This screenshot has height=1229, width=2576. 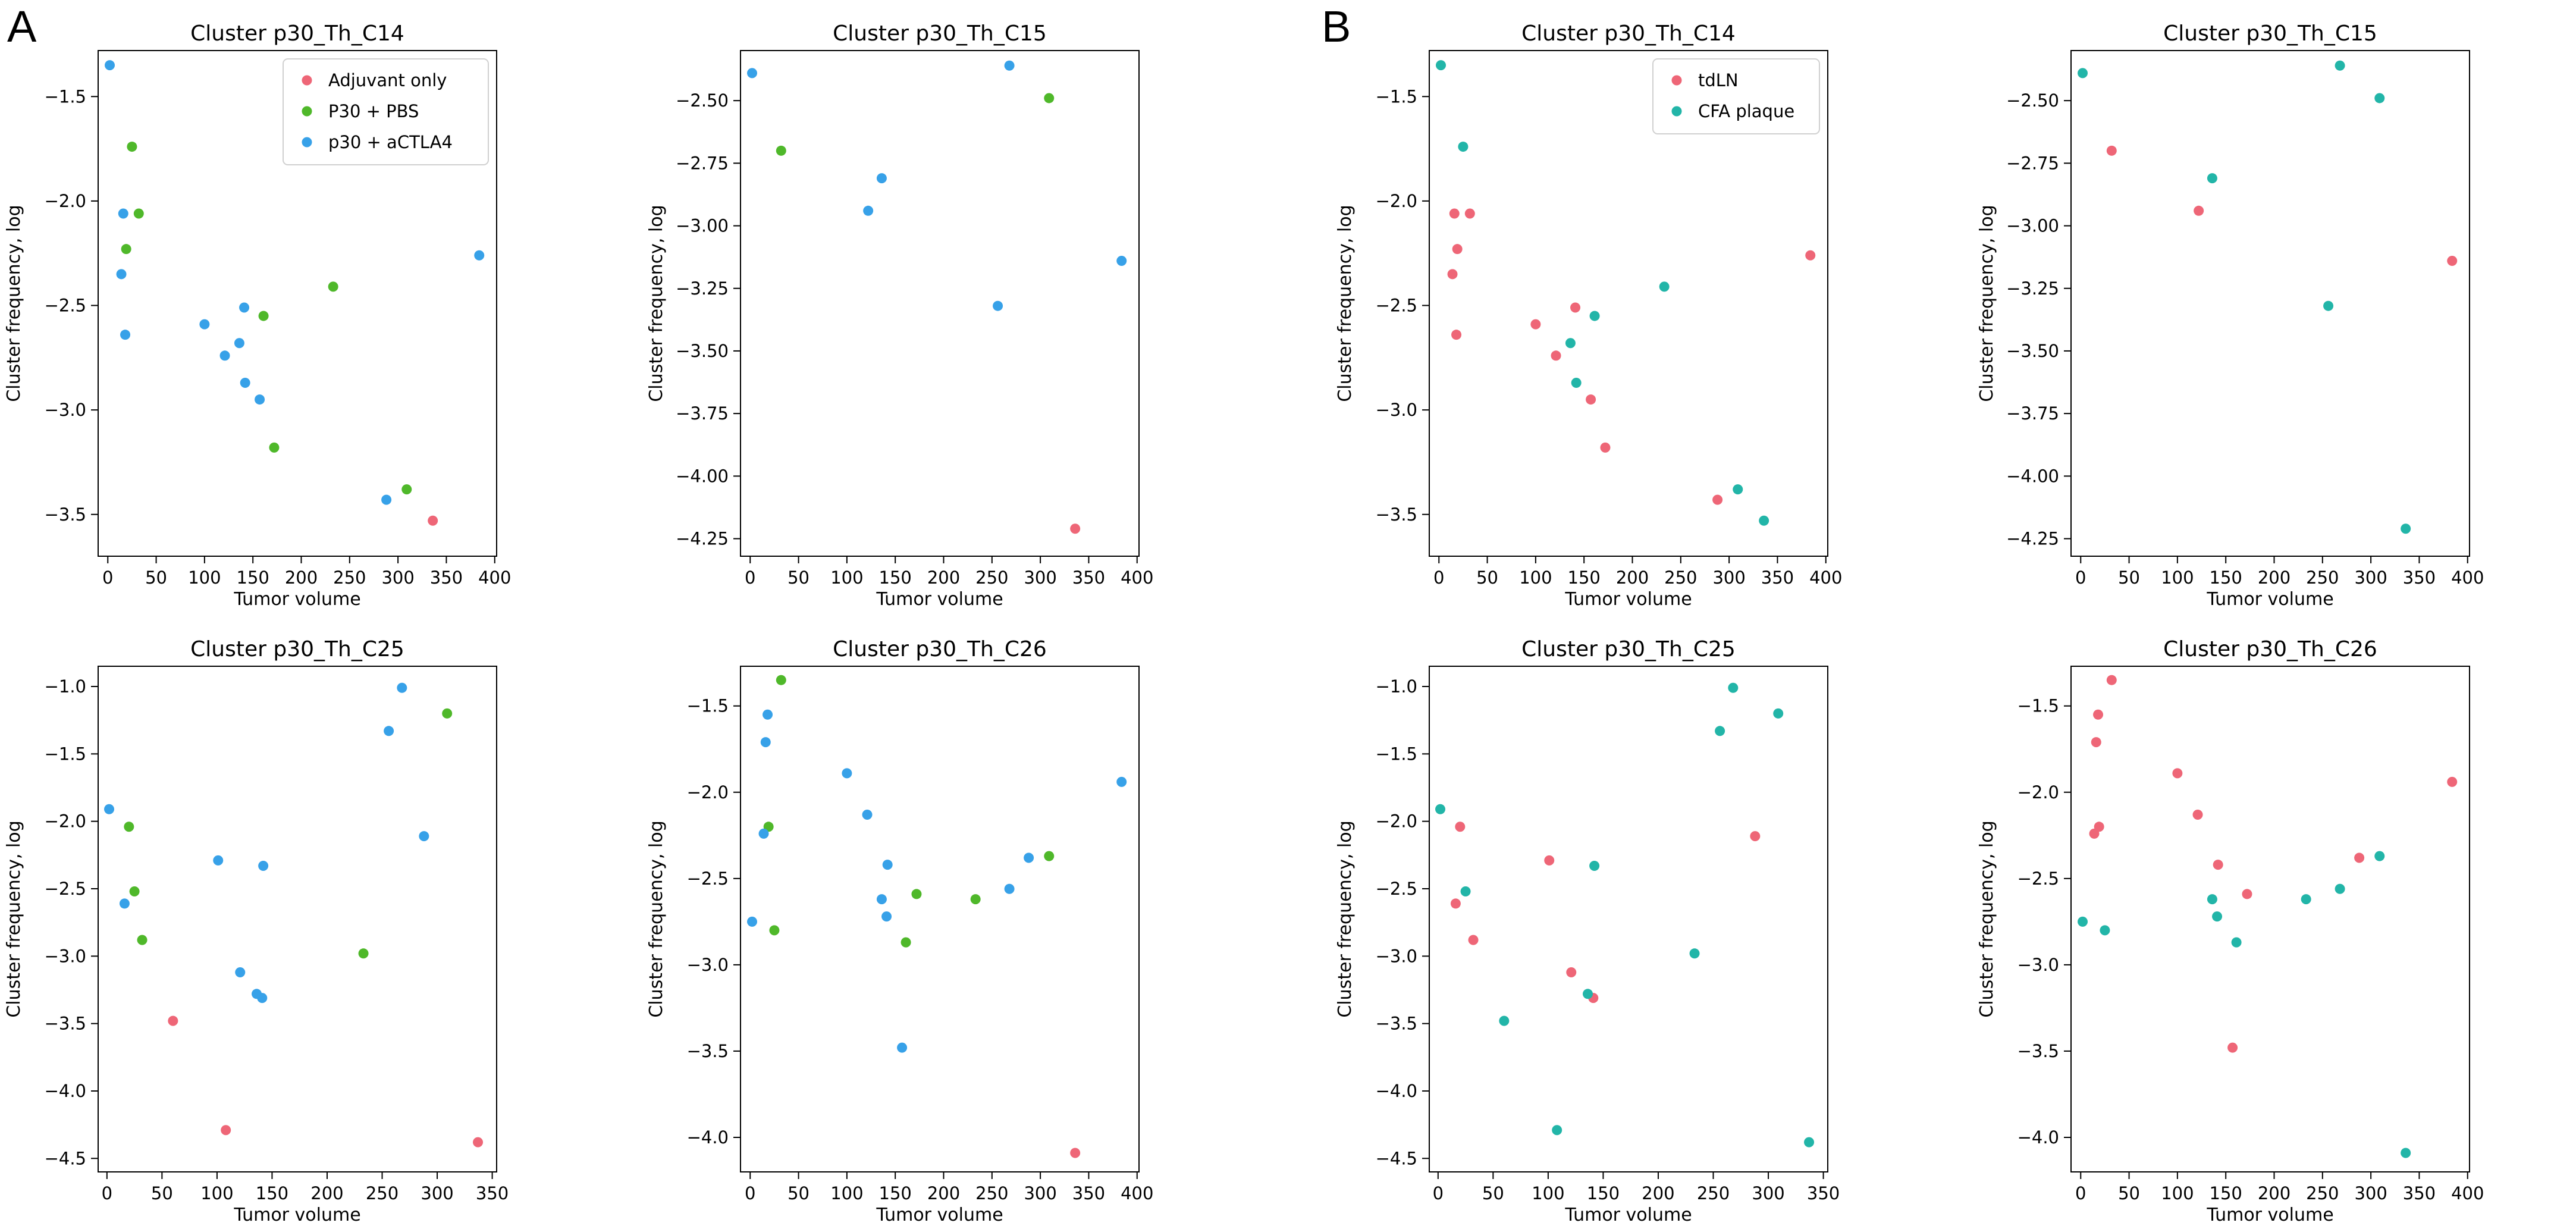 What do you see at coordinates (65, 1158) in the screenshot?
I see `y-tick-label: −4.5` at bounding box center [65, 1158].